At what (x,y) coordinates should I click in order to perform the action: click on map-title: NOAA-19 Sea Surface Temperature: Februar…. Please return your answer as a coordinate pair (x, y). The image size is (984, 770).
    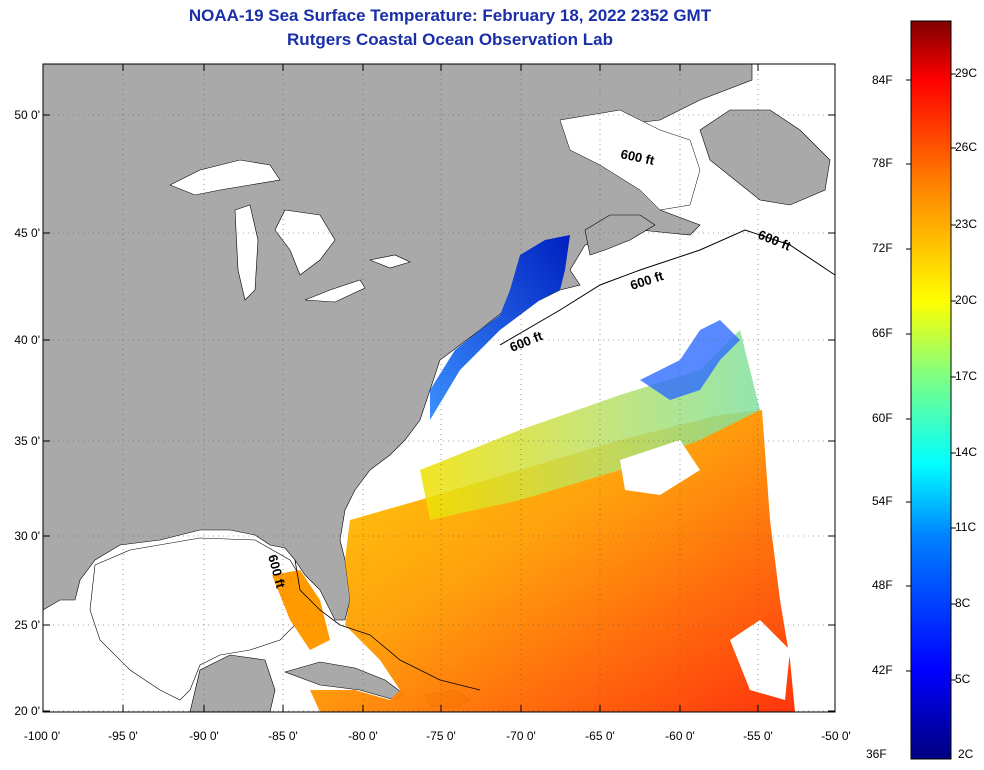
    Looking at the image, I should click on (450, 15).